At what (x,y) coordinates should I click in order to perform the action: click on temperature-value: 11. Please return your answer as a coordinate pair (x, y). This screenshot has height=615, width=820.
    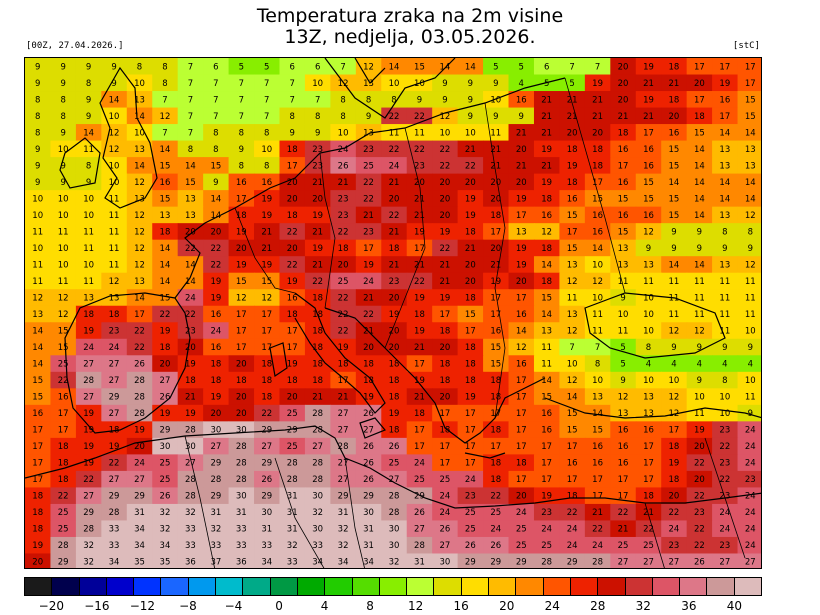
    Looking at the image, I should click on (750, 298).